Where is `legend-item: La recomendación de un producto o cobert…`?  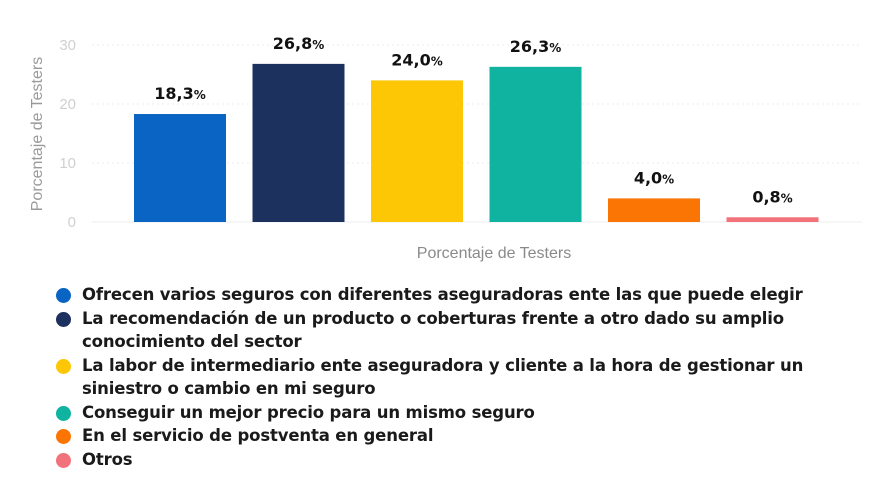 legend-item: La recomendación de un producto o cobert… is located at coordinates (466, 330).